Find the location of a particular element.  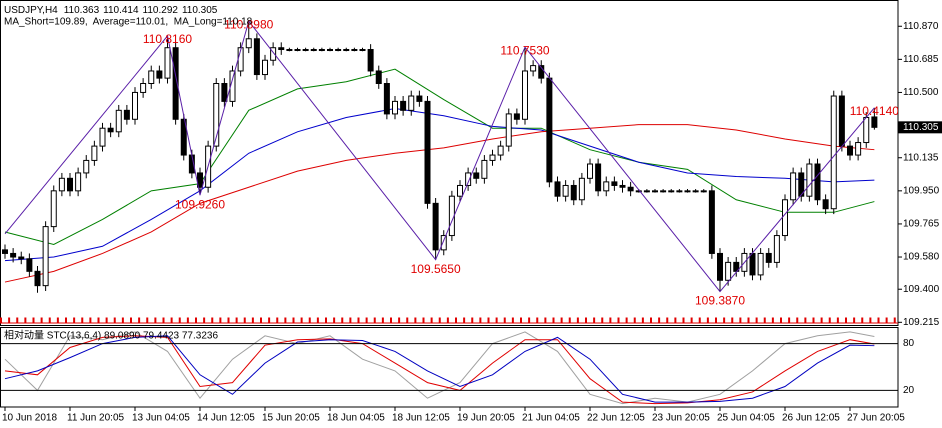

x-tick-label: 26 Jun 12:05 is located at coordinates (811, 418).